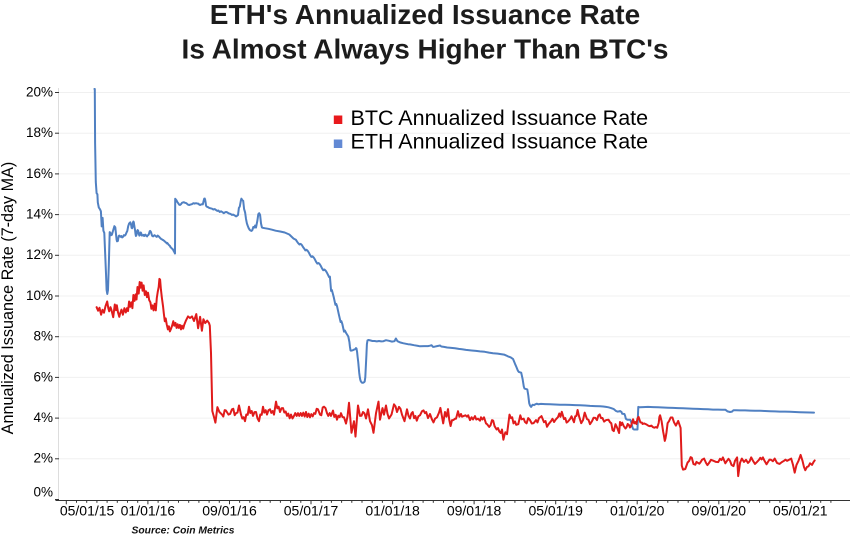  What do you see at coordinates (500, 118) in the screenshot?
I see `svg-text: BTC Annualized Issuance Rate` at bounding box center [500, 118].